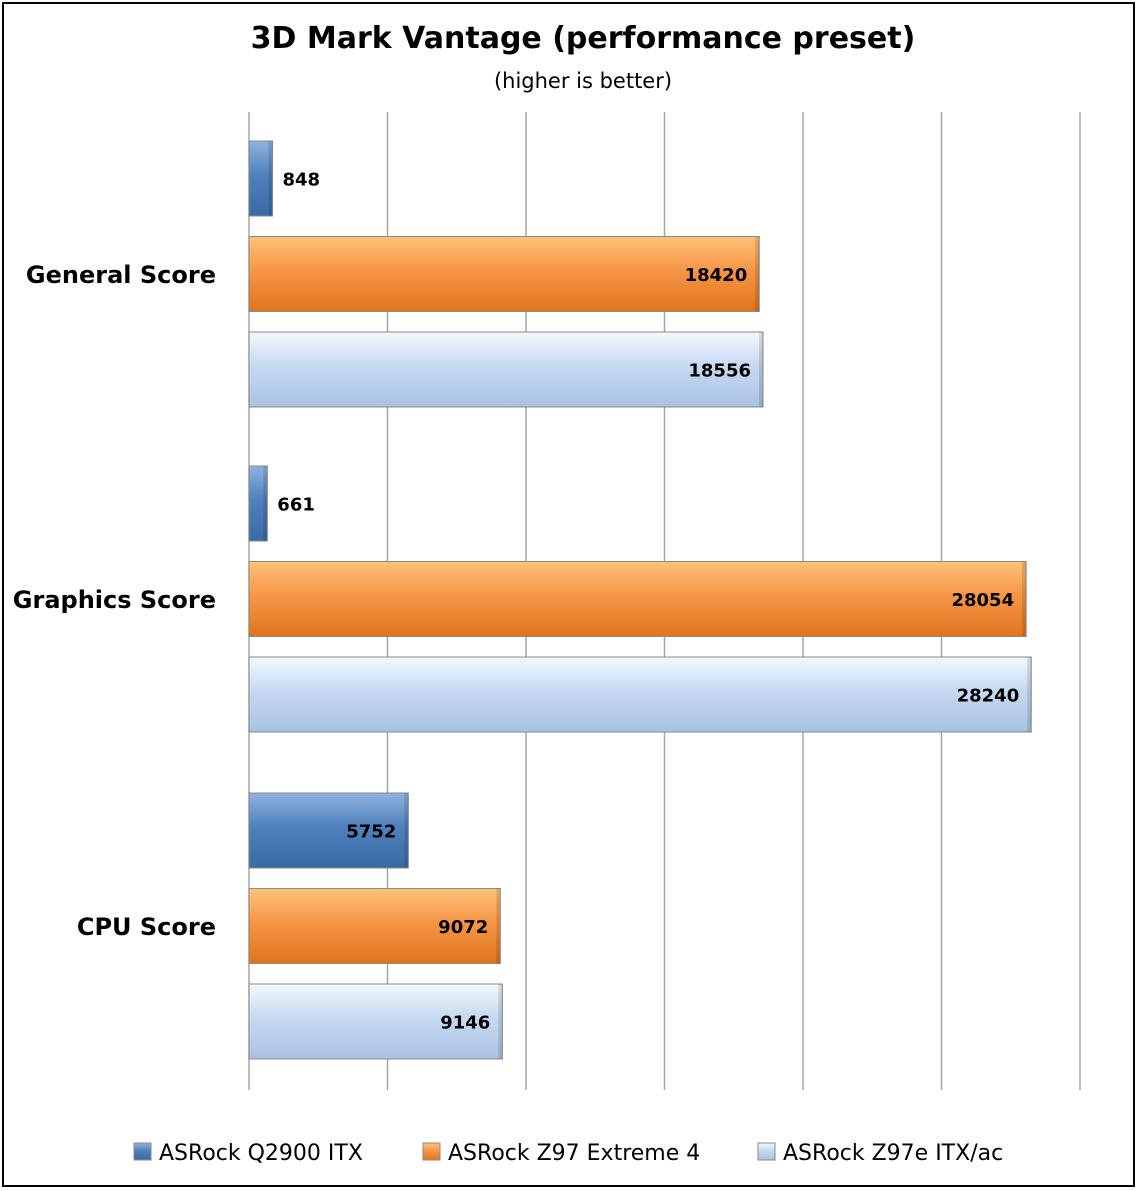 The height and width of the screenshot is (1191, 1139). What do you see at coordinates (371, 832) in the screenshot?
I see `data-label: 5752` at bounding box center [371, 832].